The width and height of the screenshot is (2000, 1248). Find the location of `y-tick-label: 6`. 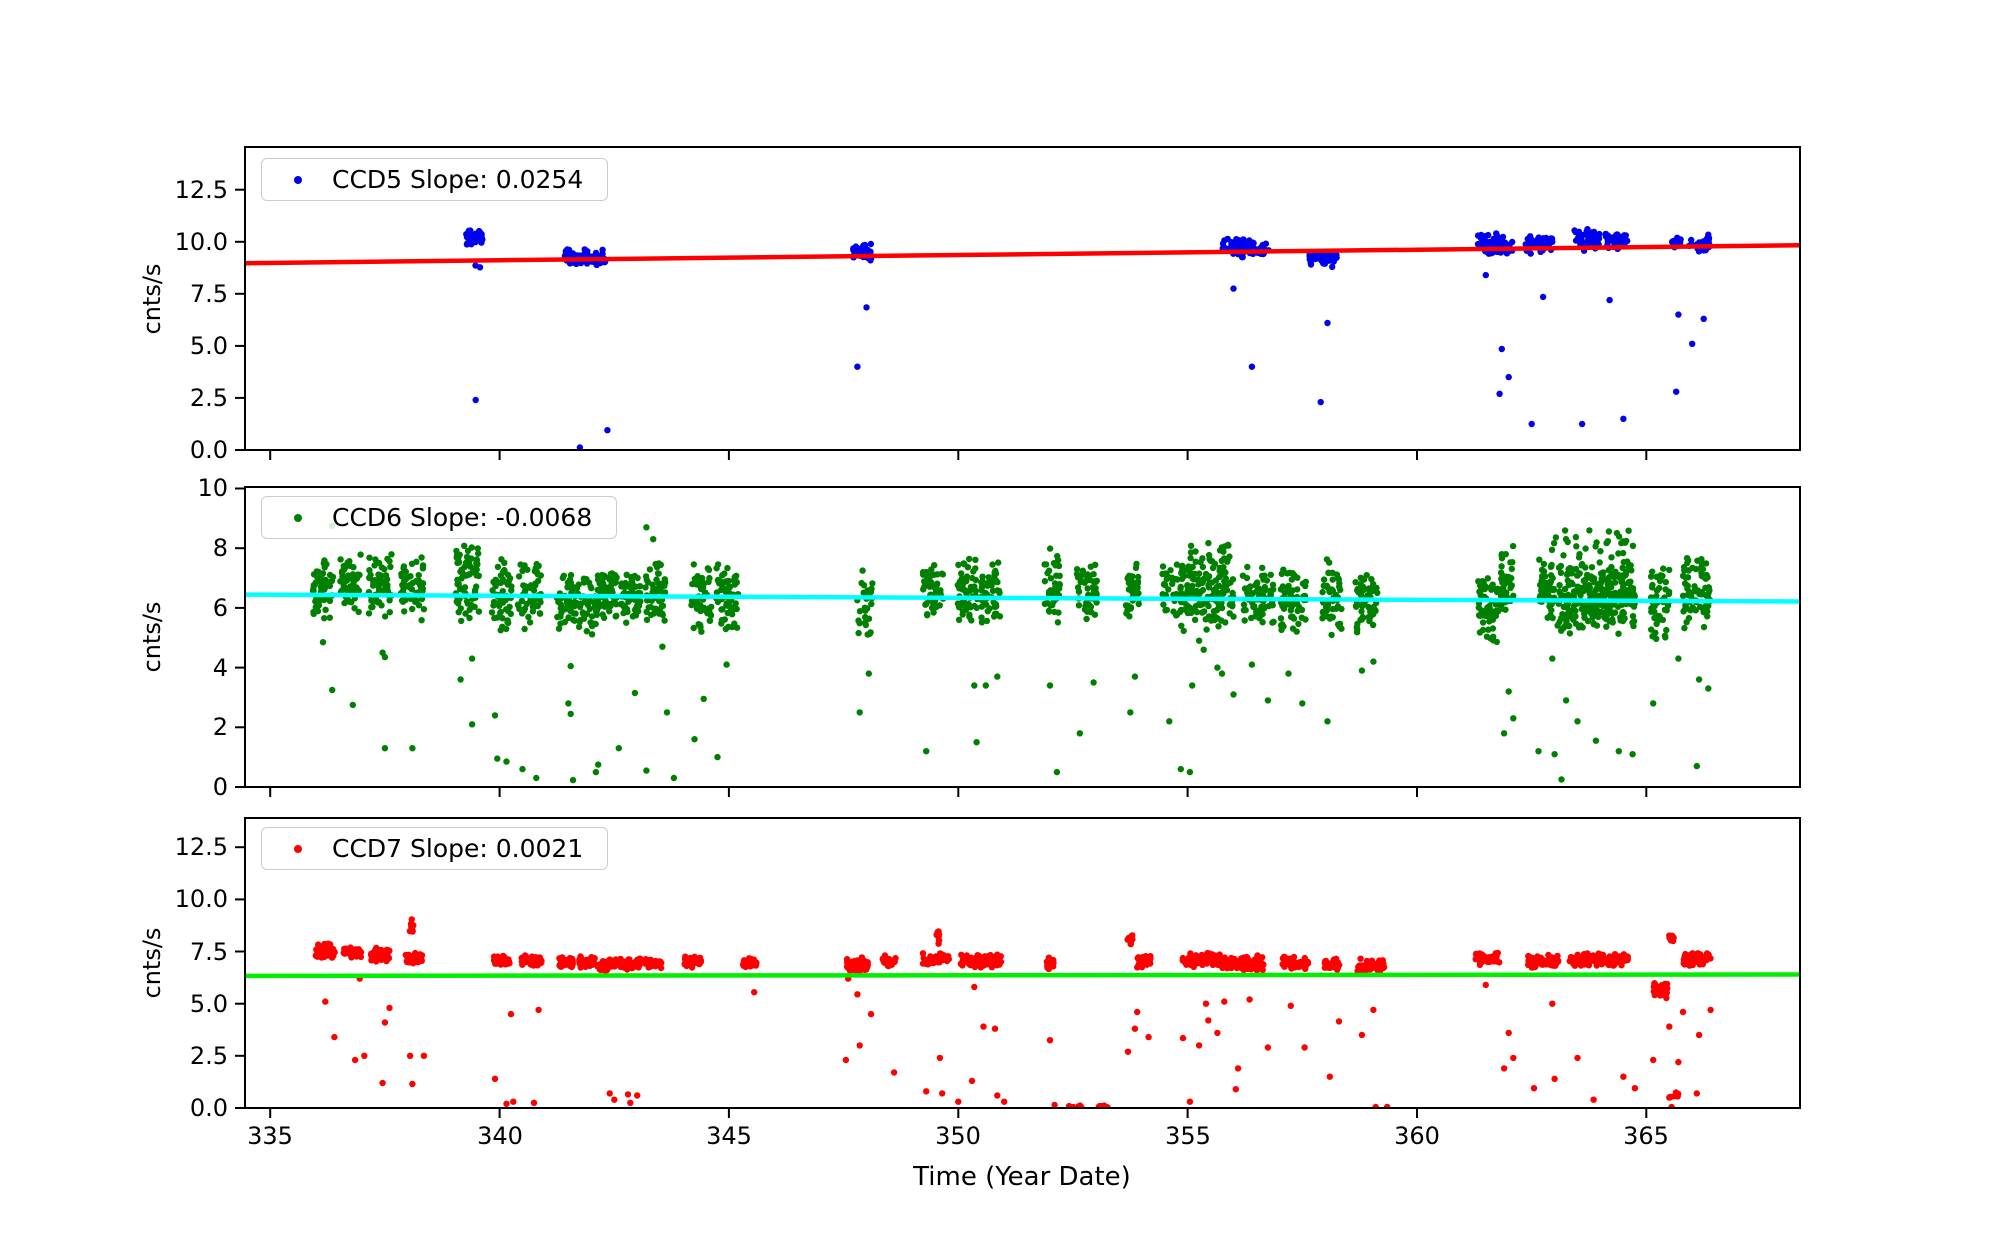

y-tick-label: 6 is located at coordinates (220, 608).